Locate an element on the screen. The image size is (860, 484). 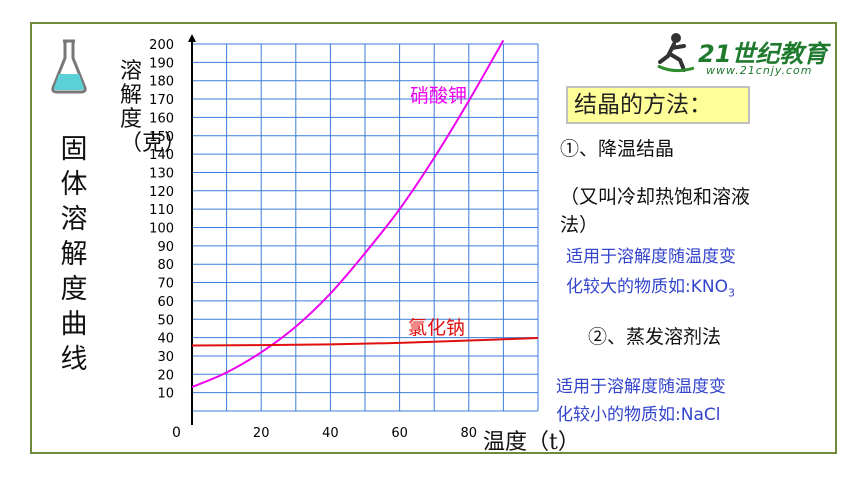
y-tick-label: 190 is located at coordinates (161, 63).